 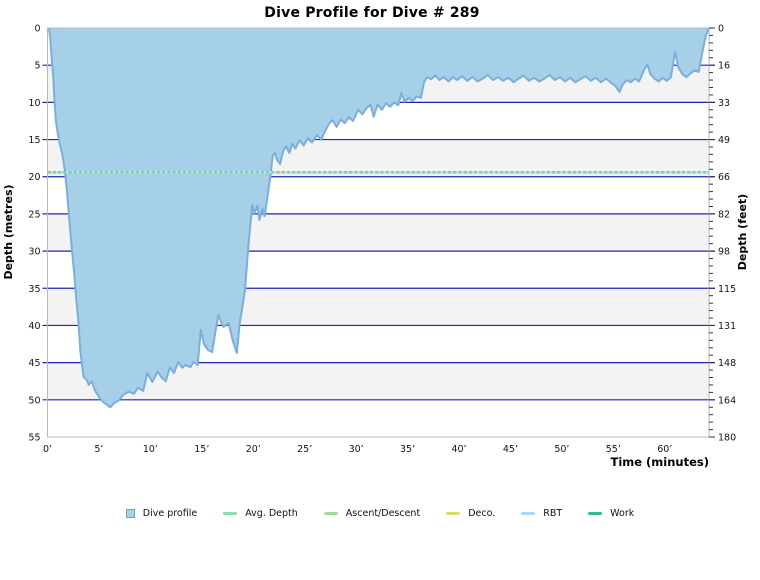 I want to click on legend-label: Work, so click(x=622, y=513).